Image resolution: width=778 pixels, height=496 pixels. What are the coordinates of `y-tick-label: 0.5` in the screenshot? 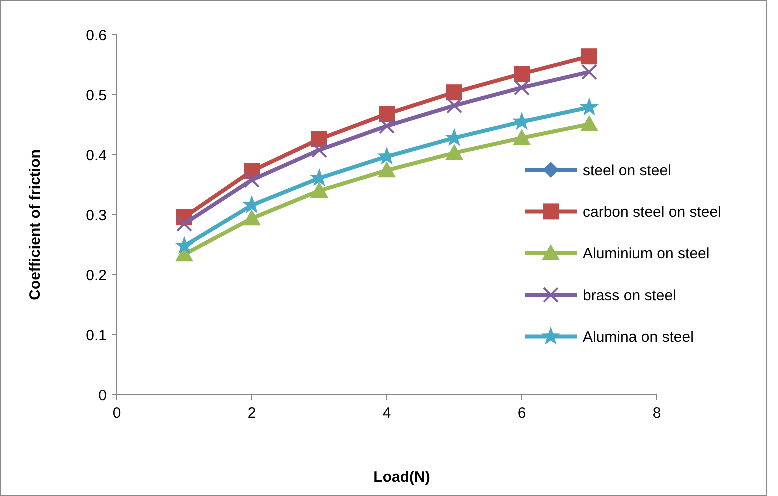 It's located at (96, 95).